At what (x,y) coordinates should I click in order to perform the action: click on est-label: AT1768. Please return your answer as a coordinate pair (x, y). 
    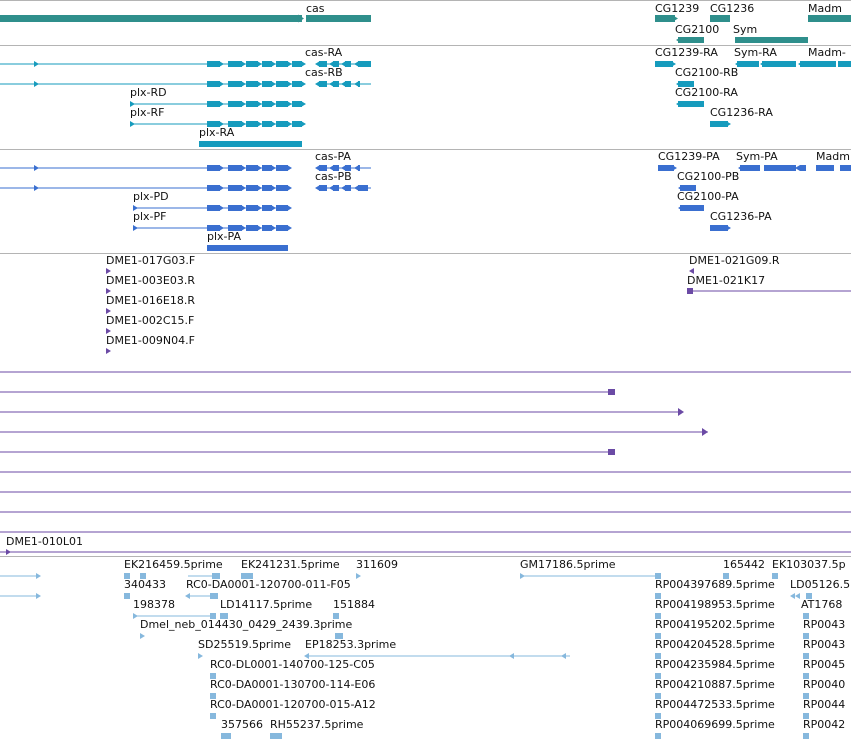
    Looking at the image, I should click on (822, 604).